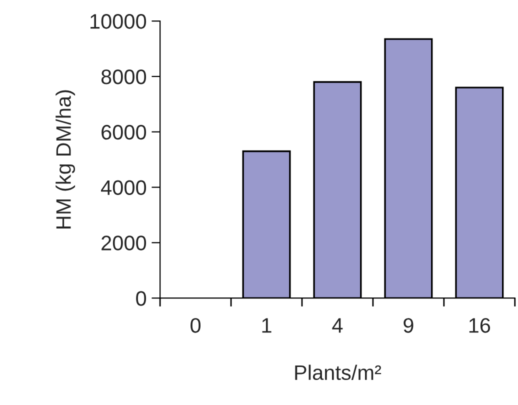 The width and height of the screenshot is (518, 405). I want to click on x-tick-label: 4, so click(337, 325).